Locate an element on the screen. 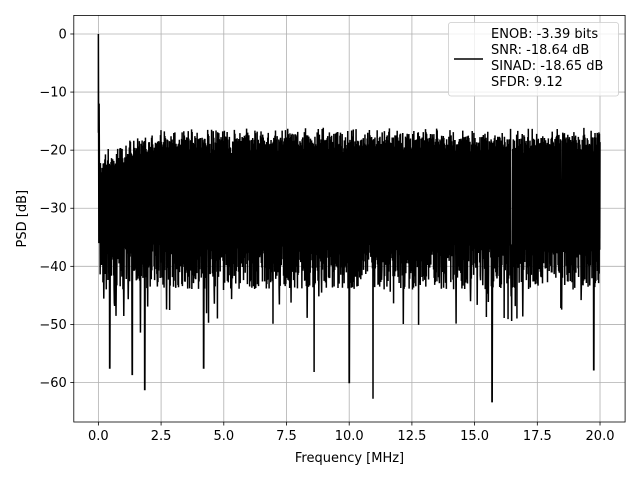 The height and width of the screenshot is (480, 640). y-tick-label: −30 is located at coordinates (52, 209).